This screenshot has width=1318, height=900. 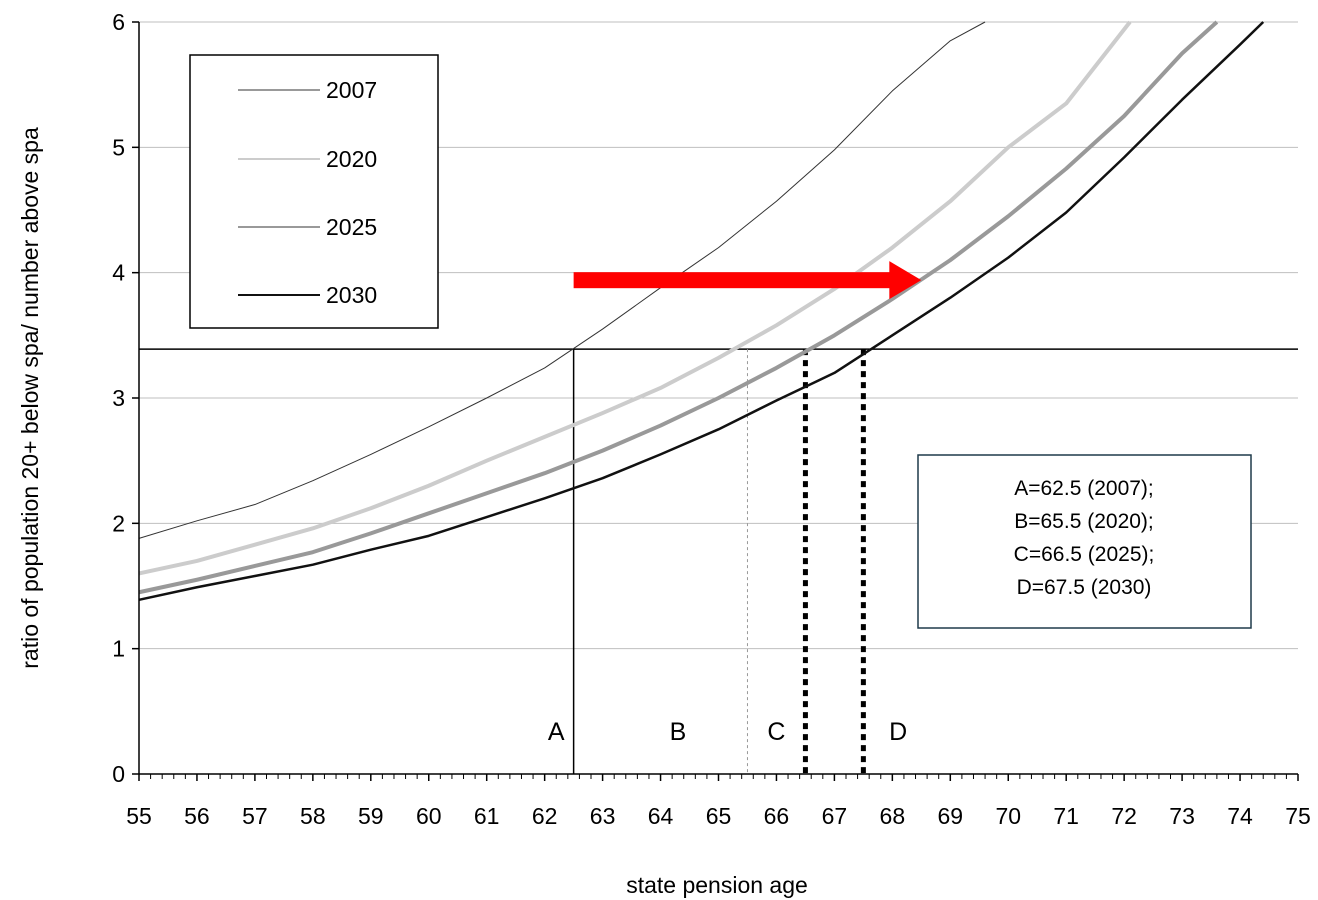 What do you see at coordinates (1084, 554) in the screenshot?
I see `annotation-line: C=66.5 (2025);` at bounding box center [1084, 554].